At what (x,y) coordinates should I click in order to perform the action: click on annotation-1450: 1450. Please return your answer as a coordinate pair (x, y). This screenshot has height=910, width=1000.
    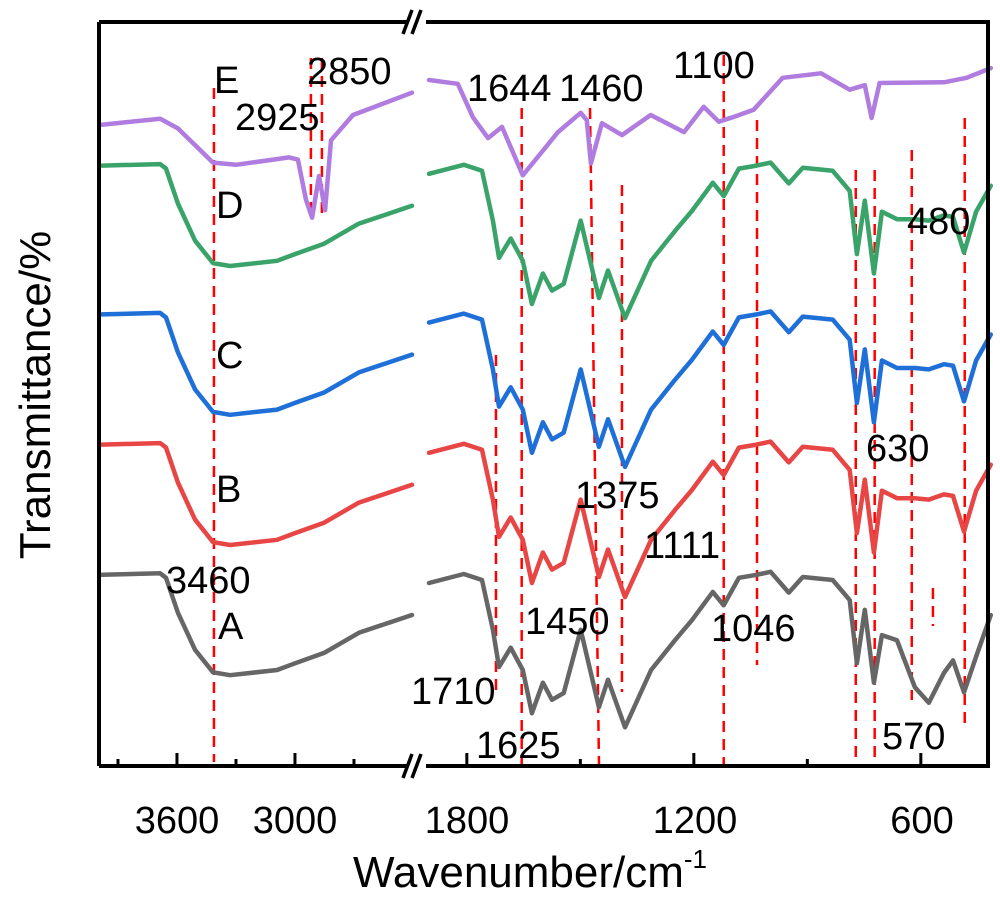
    Looking at the image, I should click on (567, 622).